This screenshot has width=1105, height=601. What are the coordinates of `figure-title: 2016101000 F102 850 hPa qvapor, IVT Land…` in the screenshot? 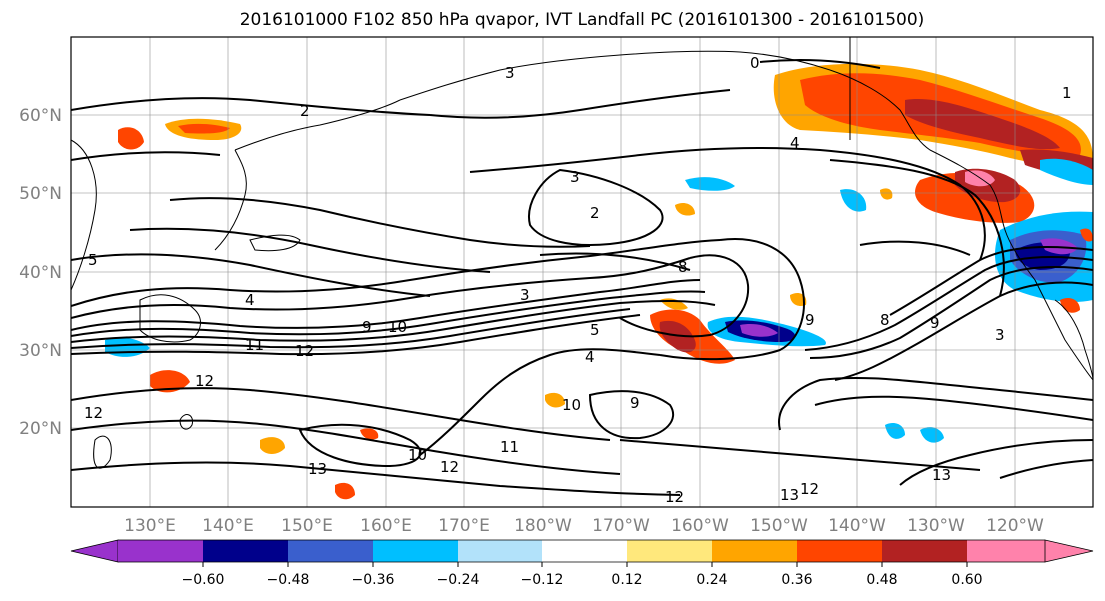 It's located at (582, 20).